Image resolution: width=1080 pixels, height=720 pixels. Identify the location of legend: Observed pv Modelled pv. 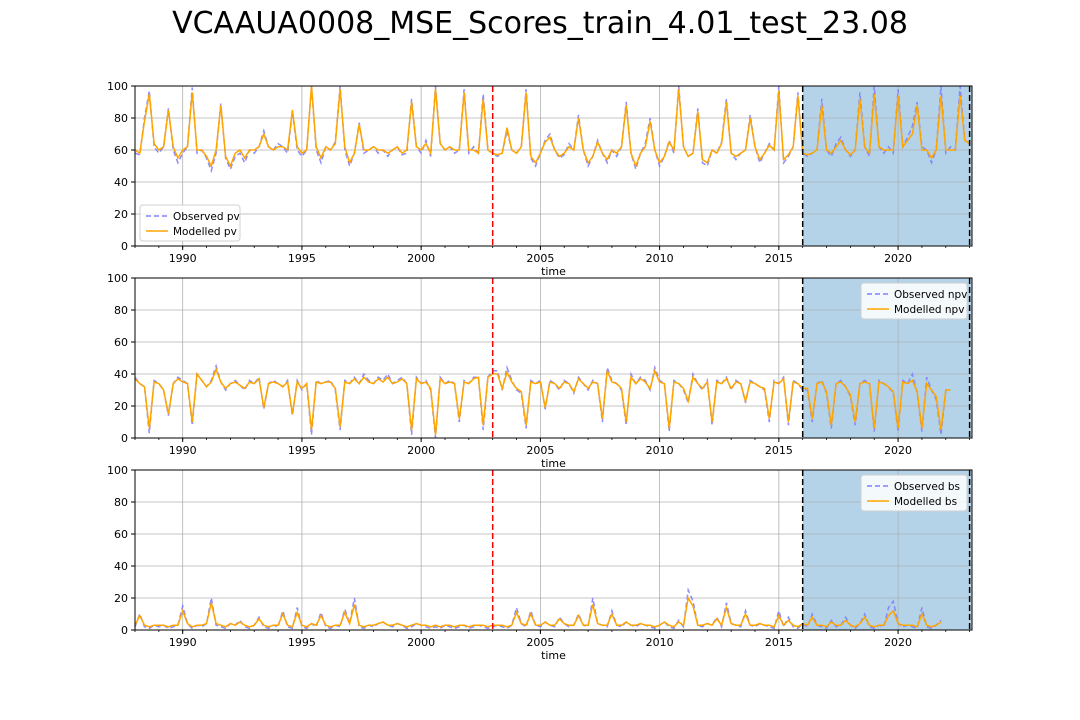
(190, 223).